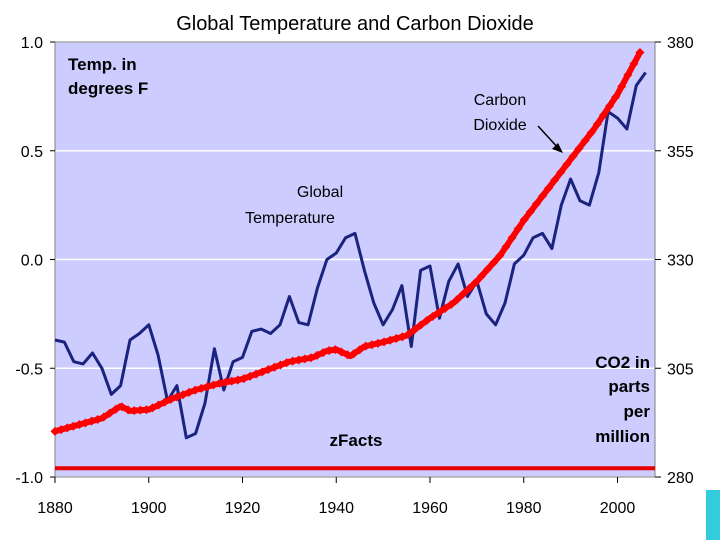  I want to click on carbon-dioxide-arrow-head, so click(557, 148).